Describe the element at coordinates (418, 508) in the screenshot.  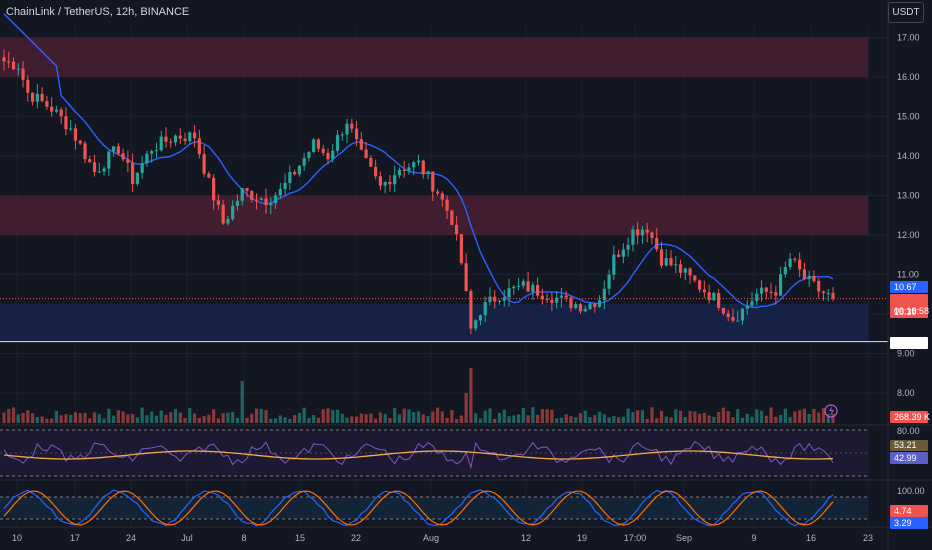
I see `stoch-d-line` at that location.